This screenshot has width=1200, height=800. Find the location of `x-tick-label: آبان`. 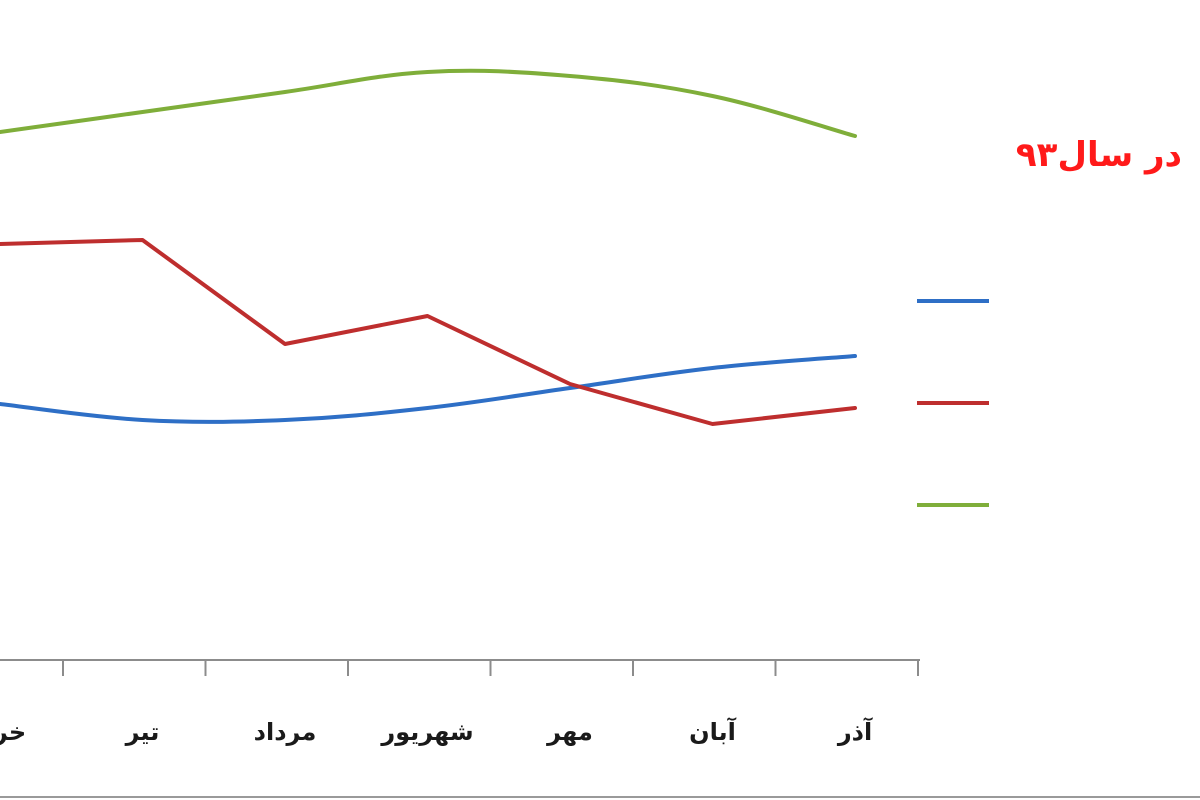

x-tick-label: آبان is located at coordinates (713, 731).